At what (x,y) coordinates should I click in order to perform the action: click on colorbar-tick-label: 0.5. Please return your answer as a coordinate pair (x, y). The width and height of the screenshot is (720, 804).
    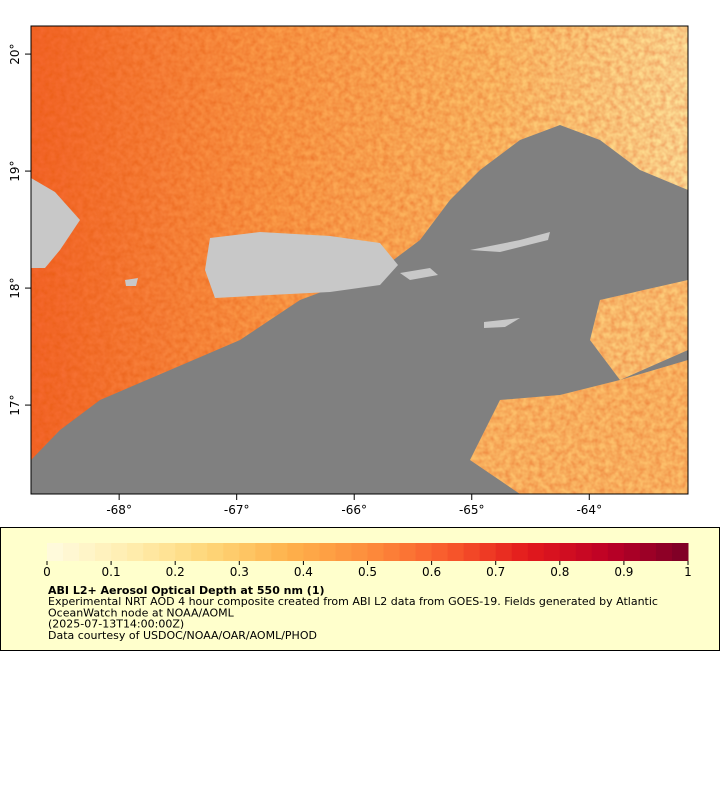
    Looking at the image, I should click on (367, 572).